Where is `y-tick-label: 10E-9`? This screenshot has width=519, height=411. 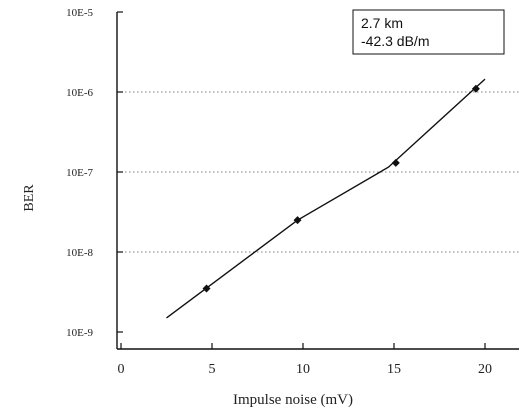 y-tick-label: 10E-9 is located at coordinates (79, 333).